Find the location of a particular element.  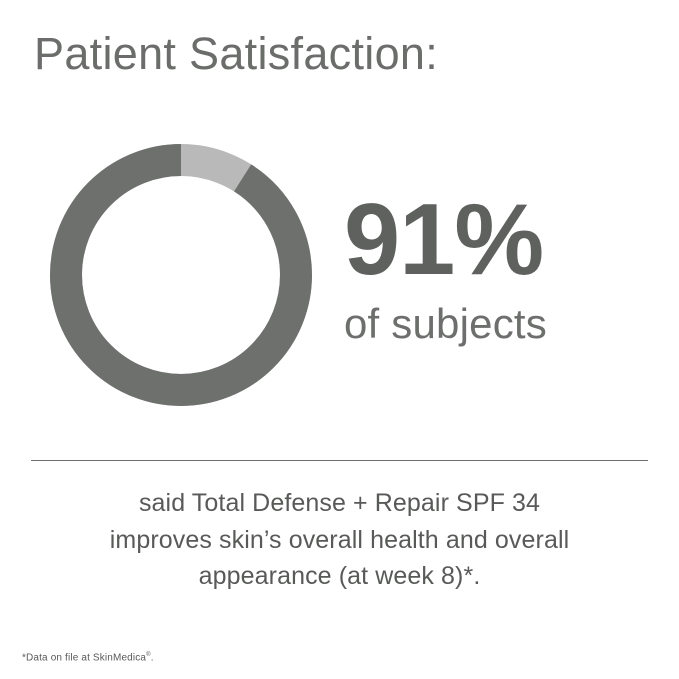

statistic-label: of subjects is located at coordinates (445, 323).